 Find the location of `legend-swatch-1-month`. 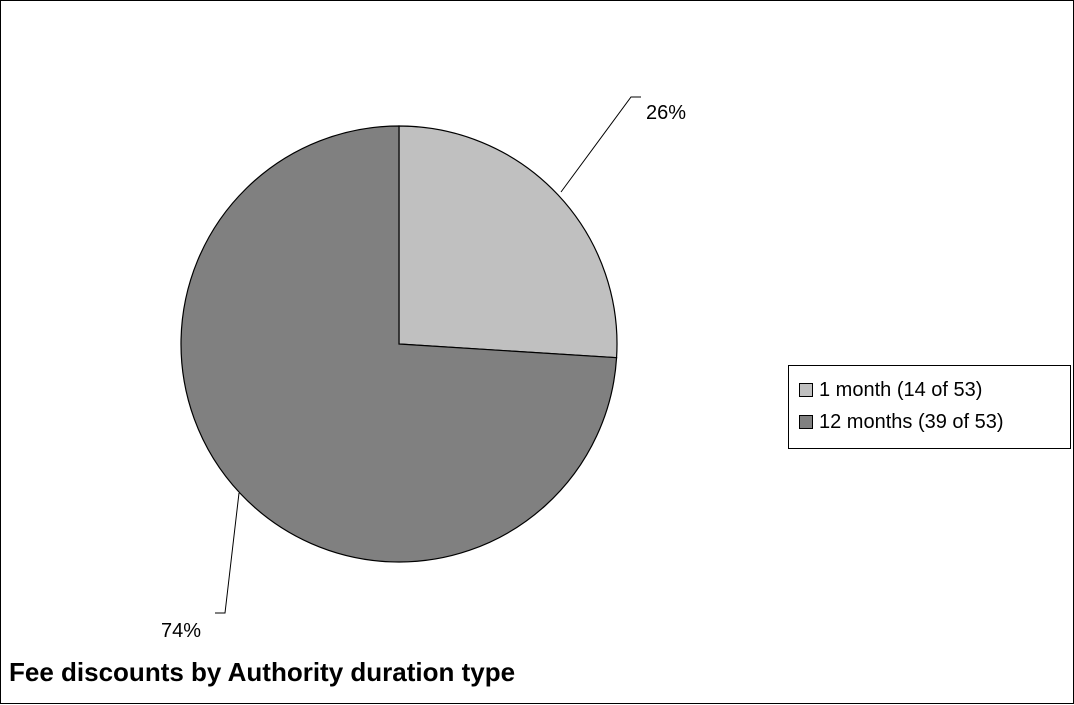

legend-swatch-1-month is located at coordinates (806, 390).